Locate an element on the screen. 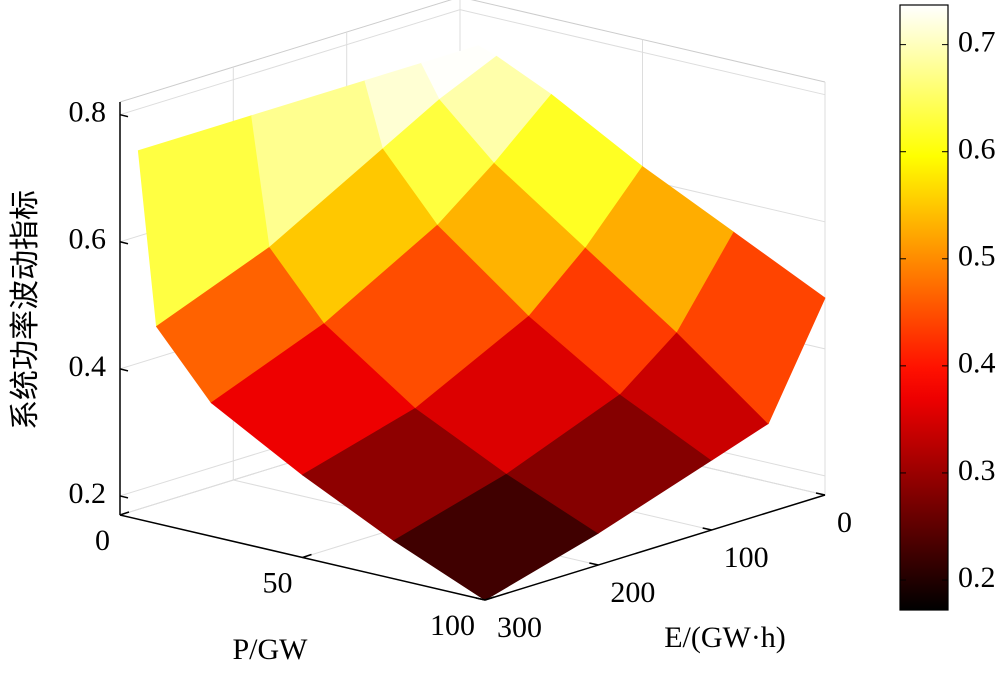  y-axis-label: E/(GW·h) is located at coordinates (725, 637).